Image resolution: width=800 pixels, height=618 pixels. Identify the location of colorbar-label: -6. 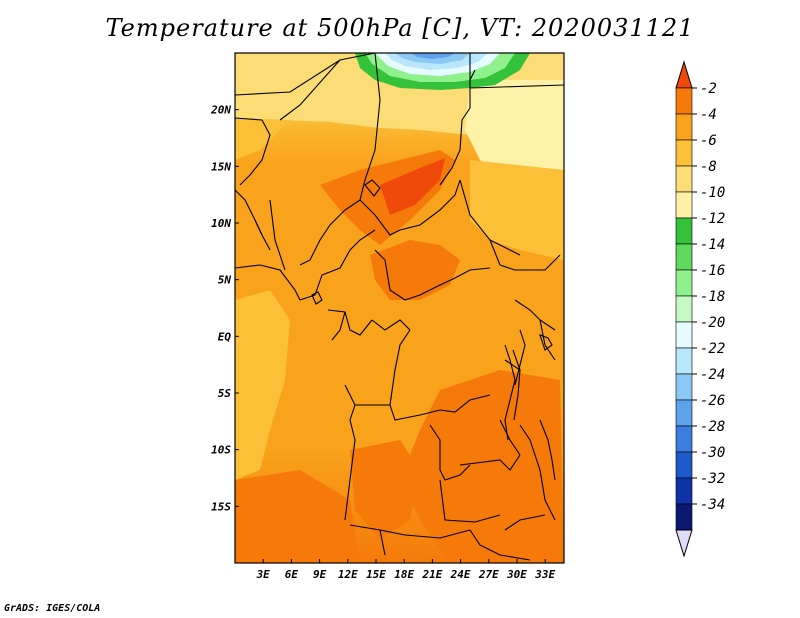
(708, 141).